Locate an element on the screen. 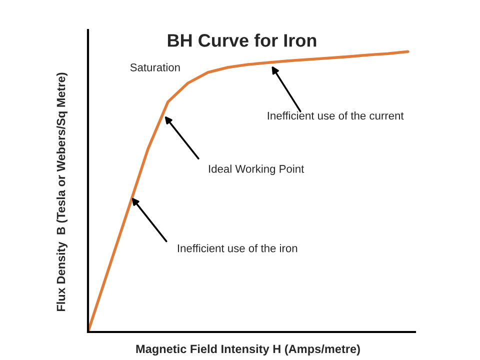 This screenshot has width=480, height=360. chart-title: BH Curve for Iron is located at coordinates (242, 40).